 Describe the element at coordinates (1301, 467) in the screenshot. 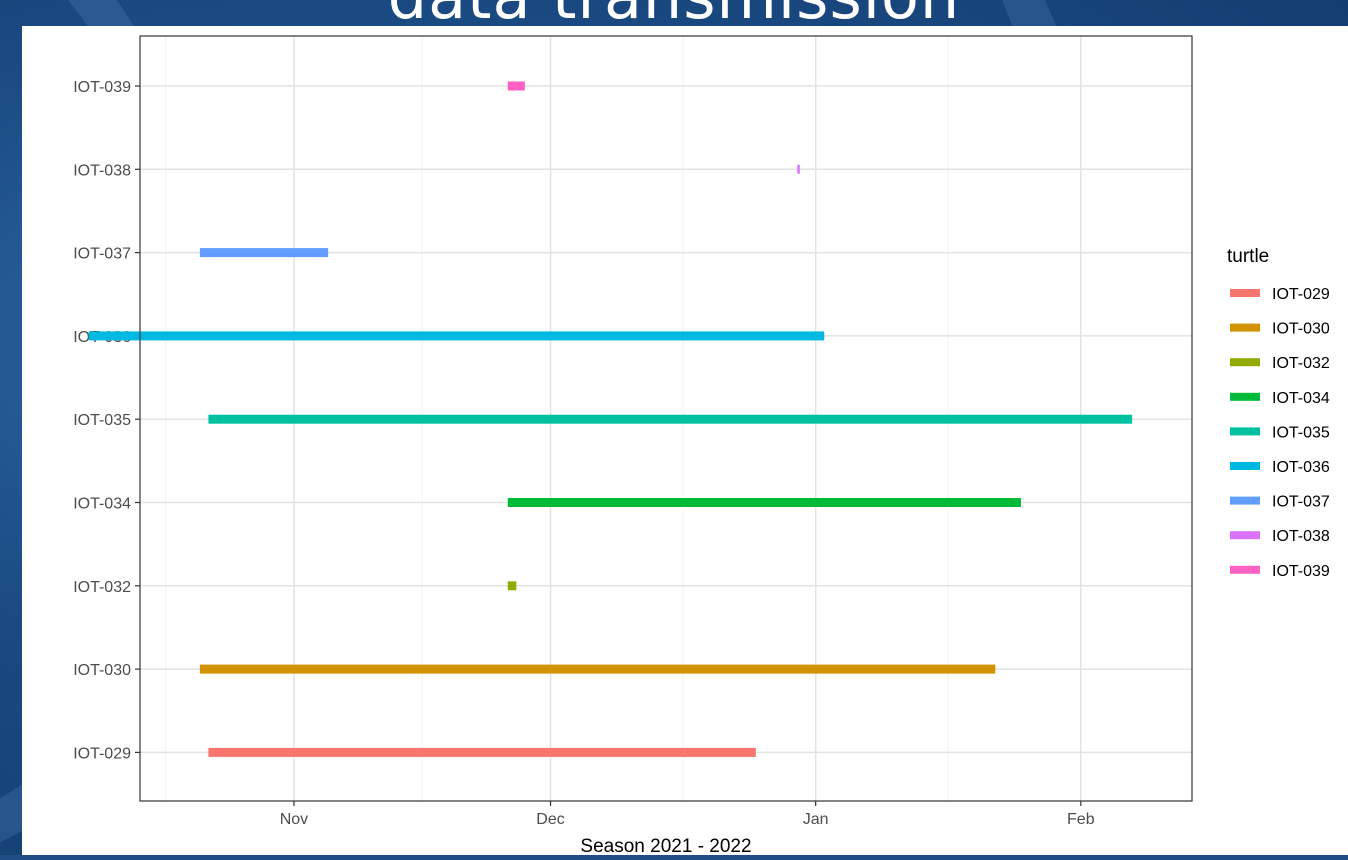

I see `legend-label: IOT-036` at that location.